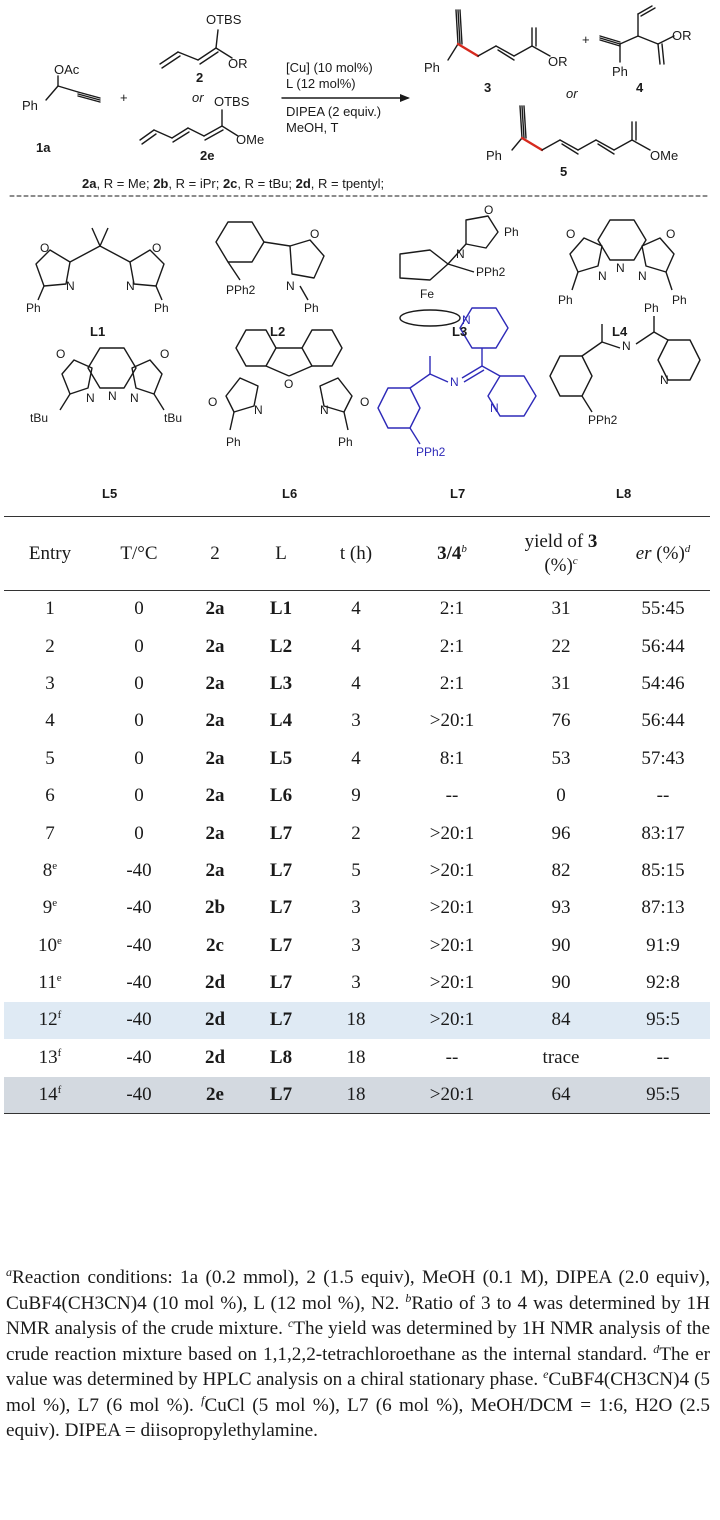  What do you see at coordinates (139, 646) in the screenshot?
I see `temp-cell: 0` at bounding box center [139, 646].